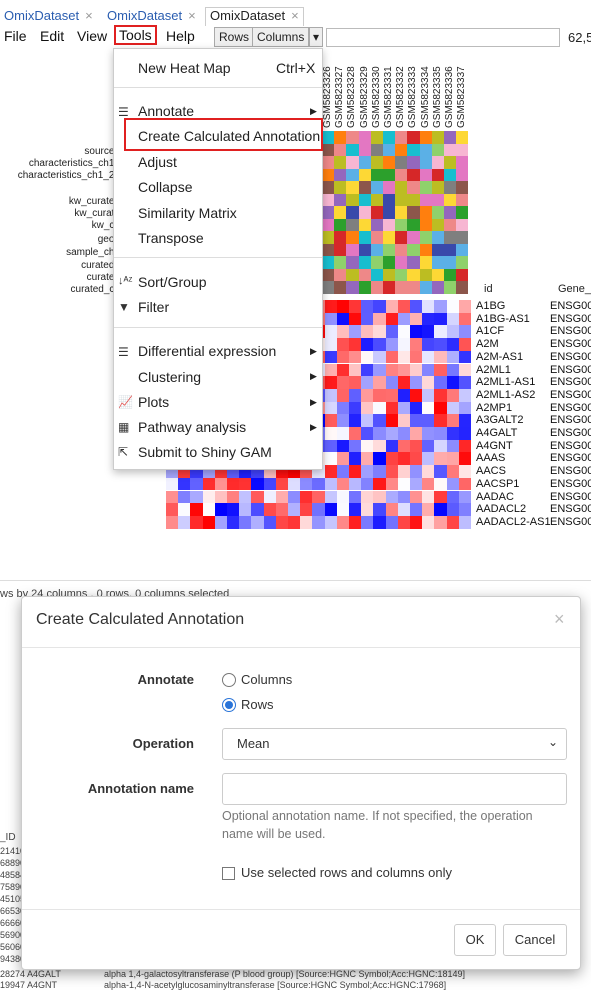  I want to click on tab-omixdataset-1: OmixDataset ×, so click(48, 17).